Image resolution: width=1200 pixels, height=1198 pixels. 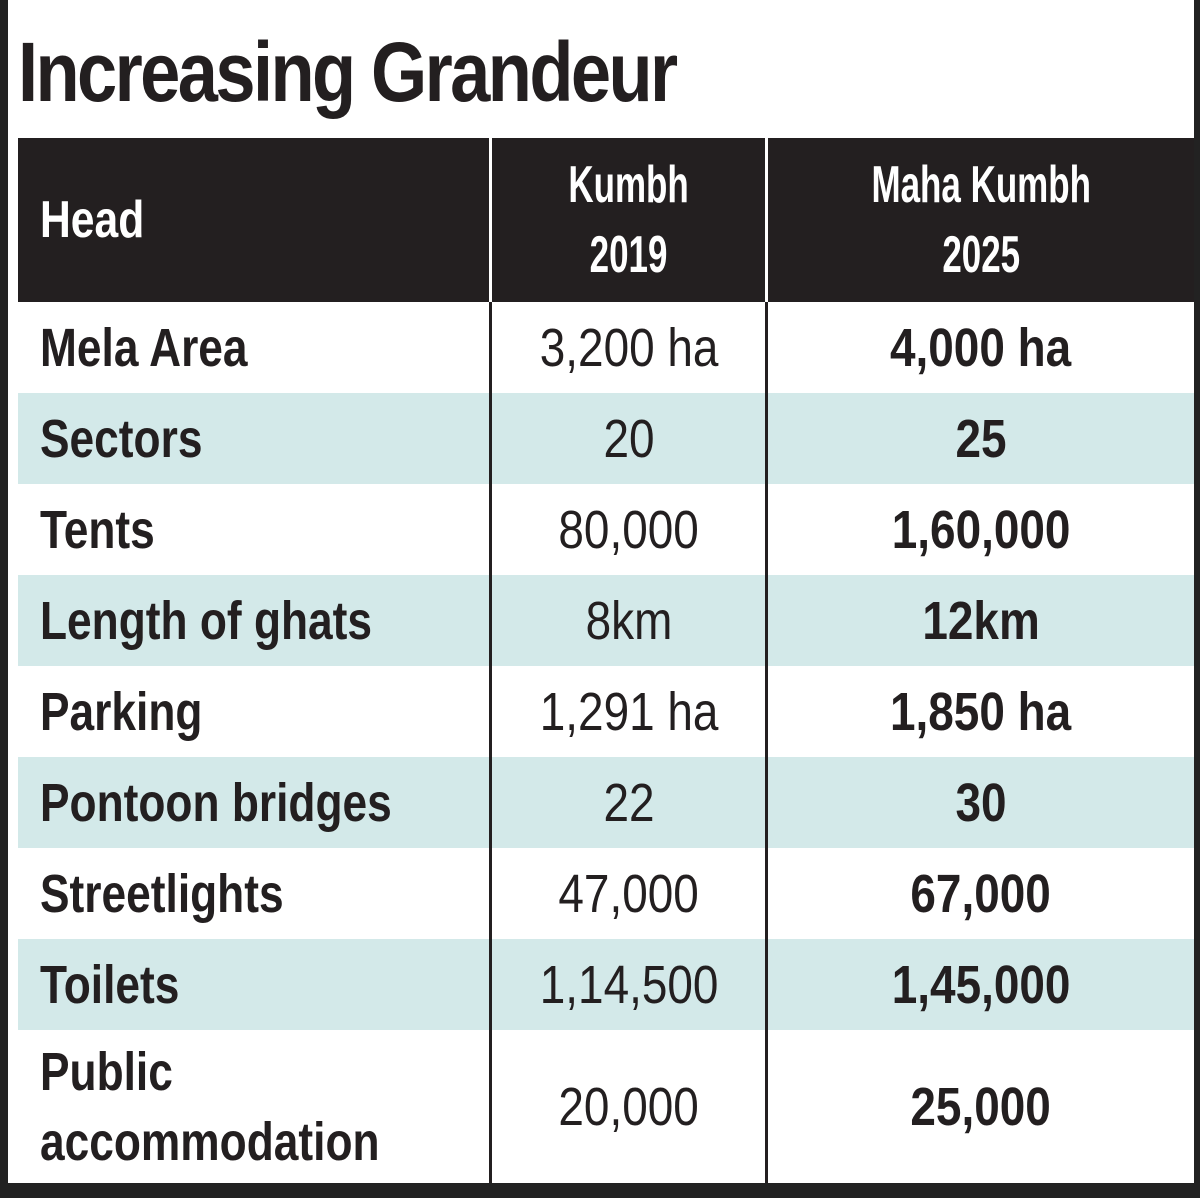 I want to click on kumbh-2019-cell: 47,000, so click(x=629, y=893).